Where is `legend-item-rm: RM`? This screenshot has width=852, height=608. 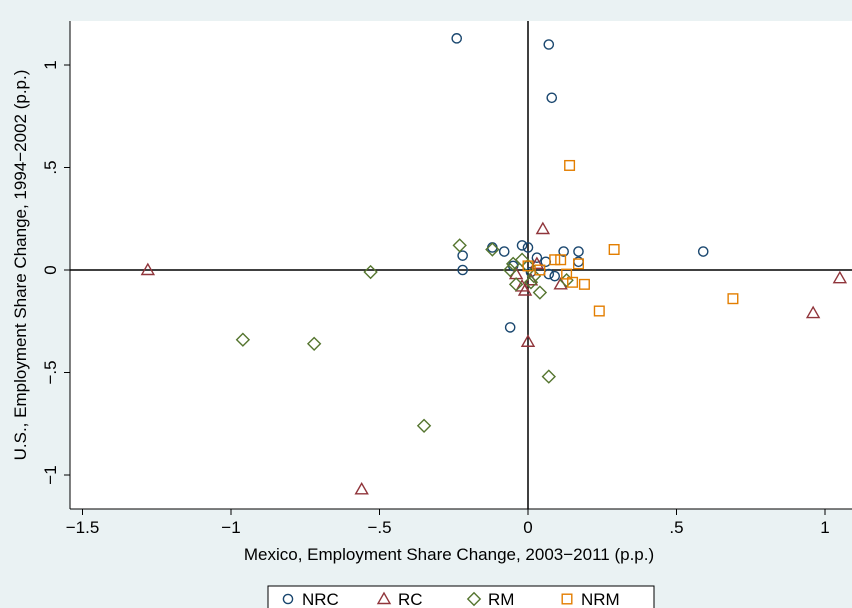
legend-item-rm: RM is located at coordinates (490, 599).